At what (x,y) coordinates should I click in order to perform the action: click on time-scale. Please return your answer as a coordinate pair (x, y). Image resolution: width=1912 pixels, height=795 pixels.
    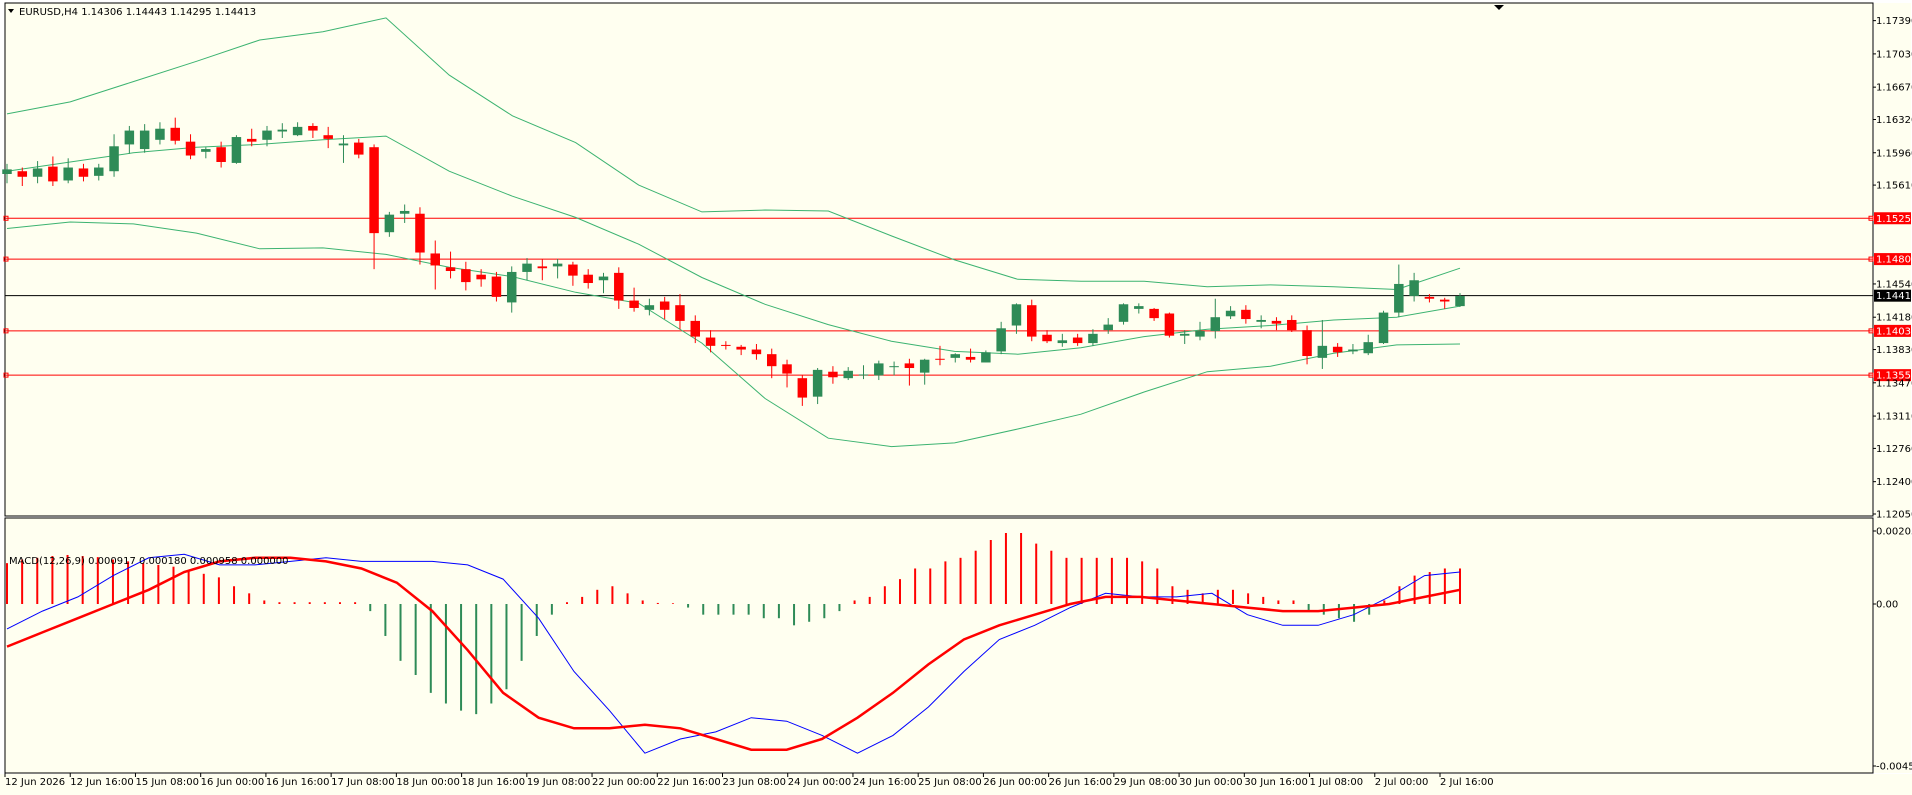
    Looking at the image, I should click on (956, 784).